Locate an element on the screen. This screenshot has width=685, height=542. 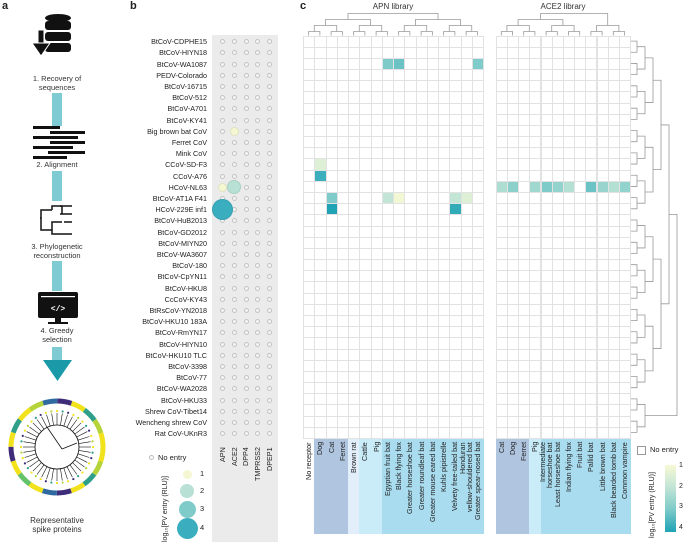
column-label: Pig is located at coordinates (376, 447).